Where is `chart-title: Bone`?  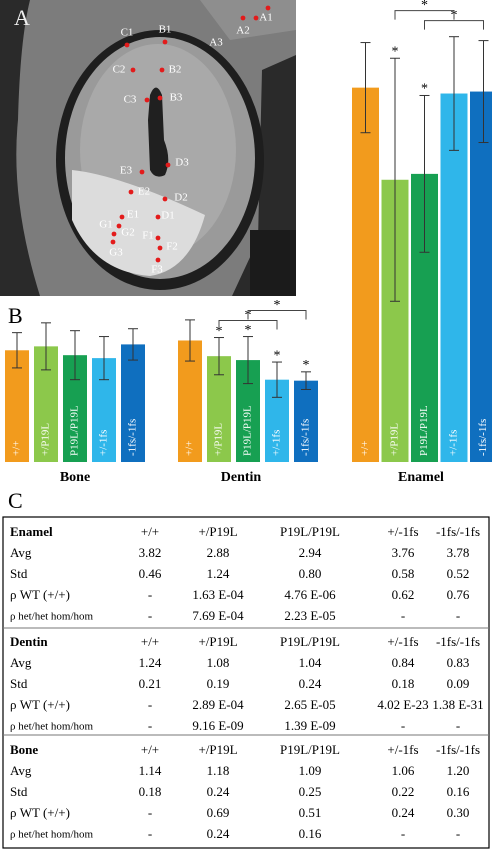
chart-title: Bone is located at coordinates (75, 477).